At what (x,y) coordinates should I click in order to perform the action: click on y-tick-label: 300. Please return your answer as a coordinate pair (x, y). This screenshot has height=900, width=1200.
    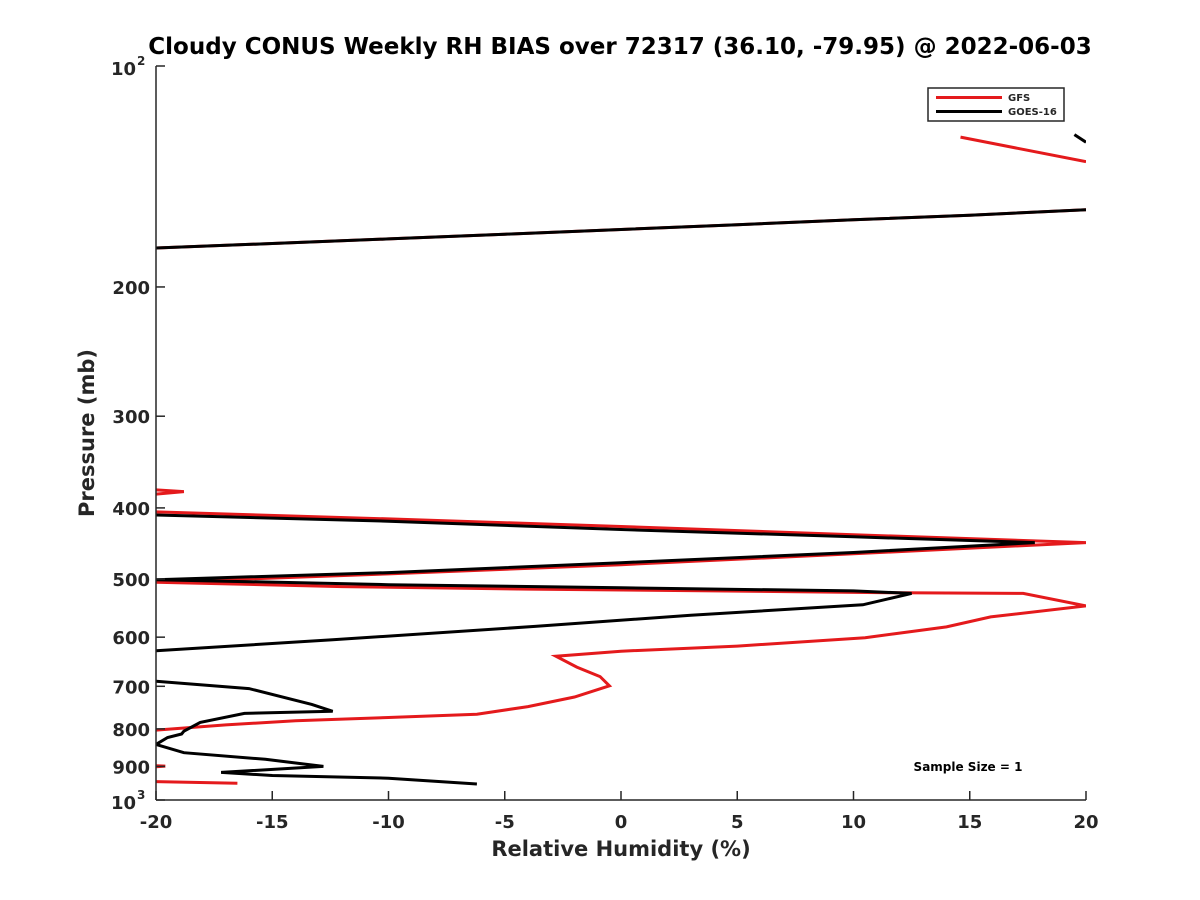
    Looking at the image, I should click on (131, 417).